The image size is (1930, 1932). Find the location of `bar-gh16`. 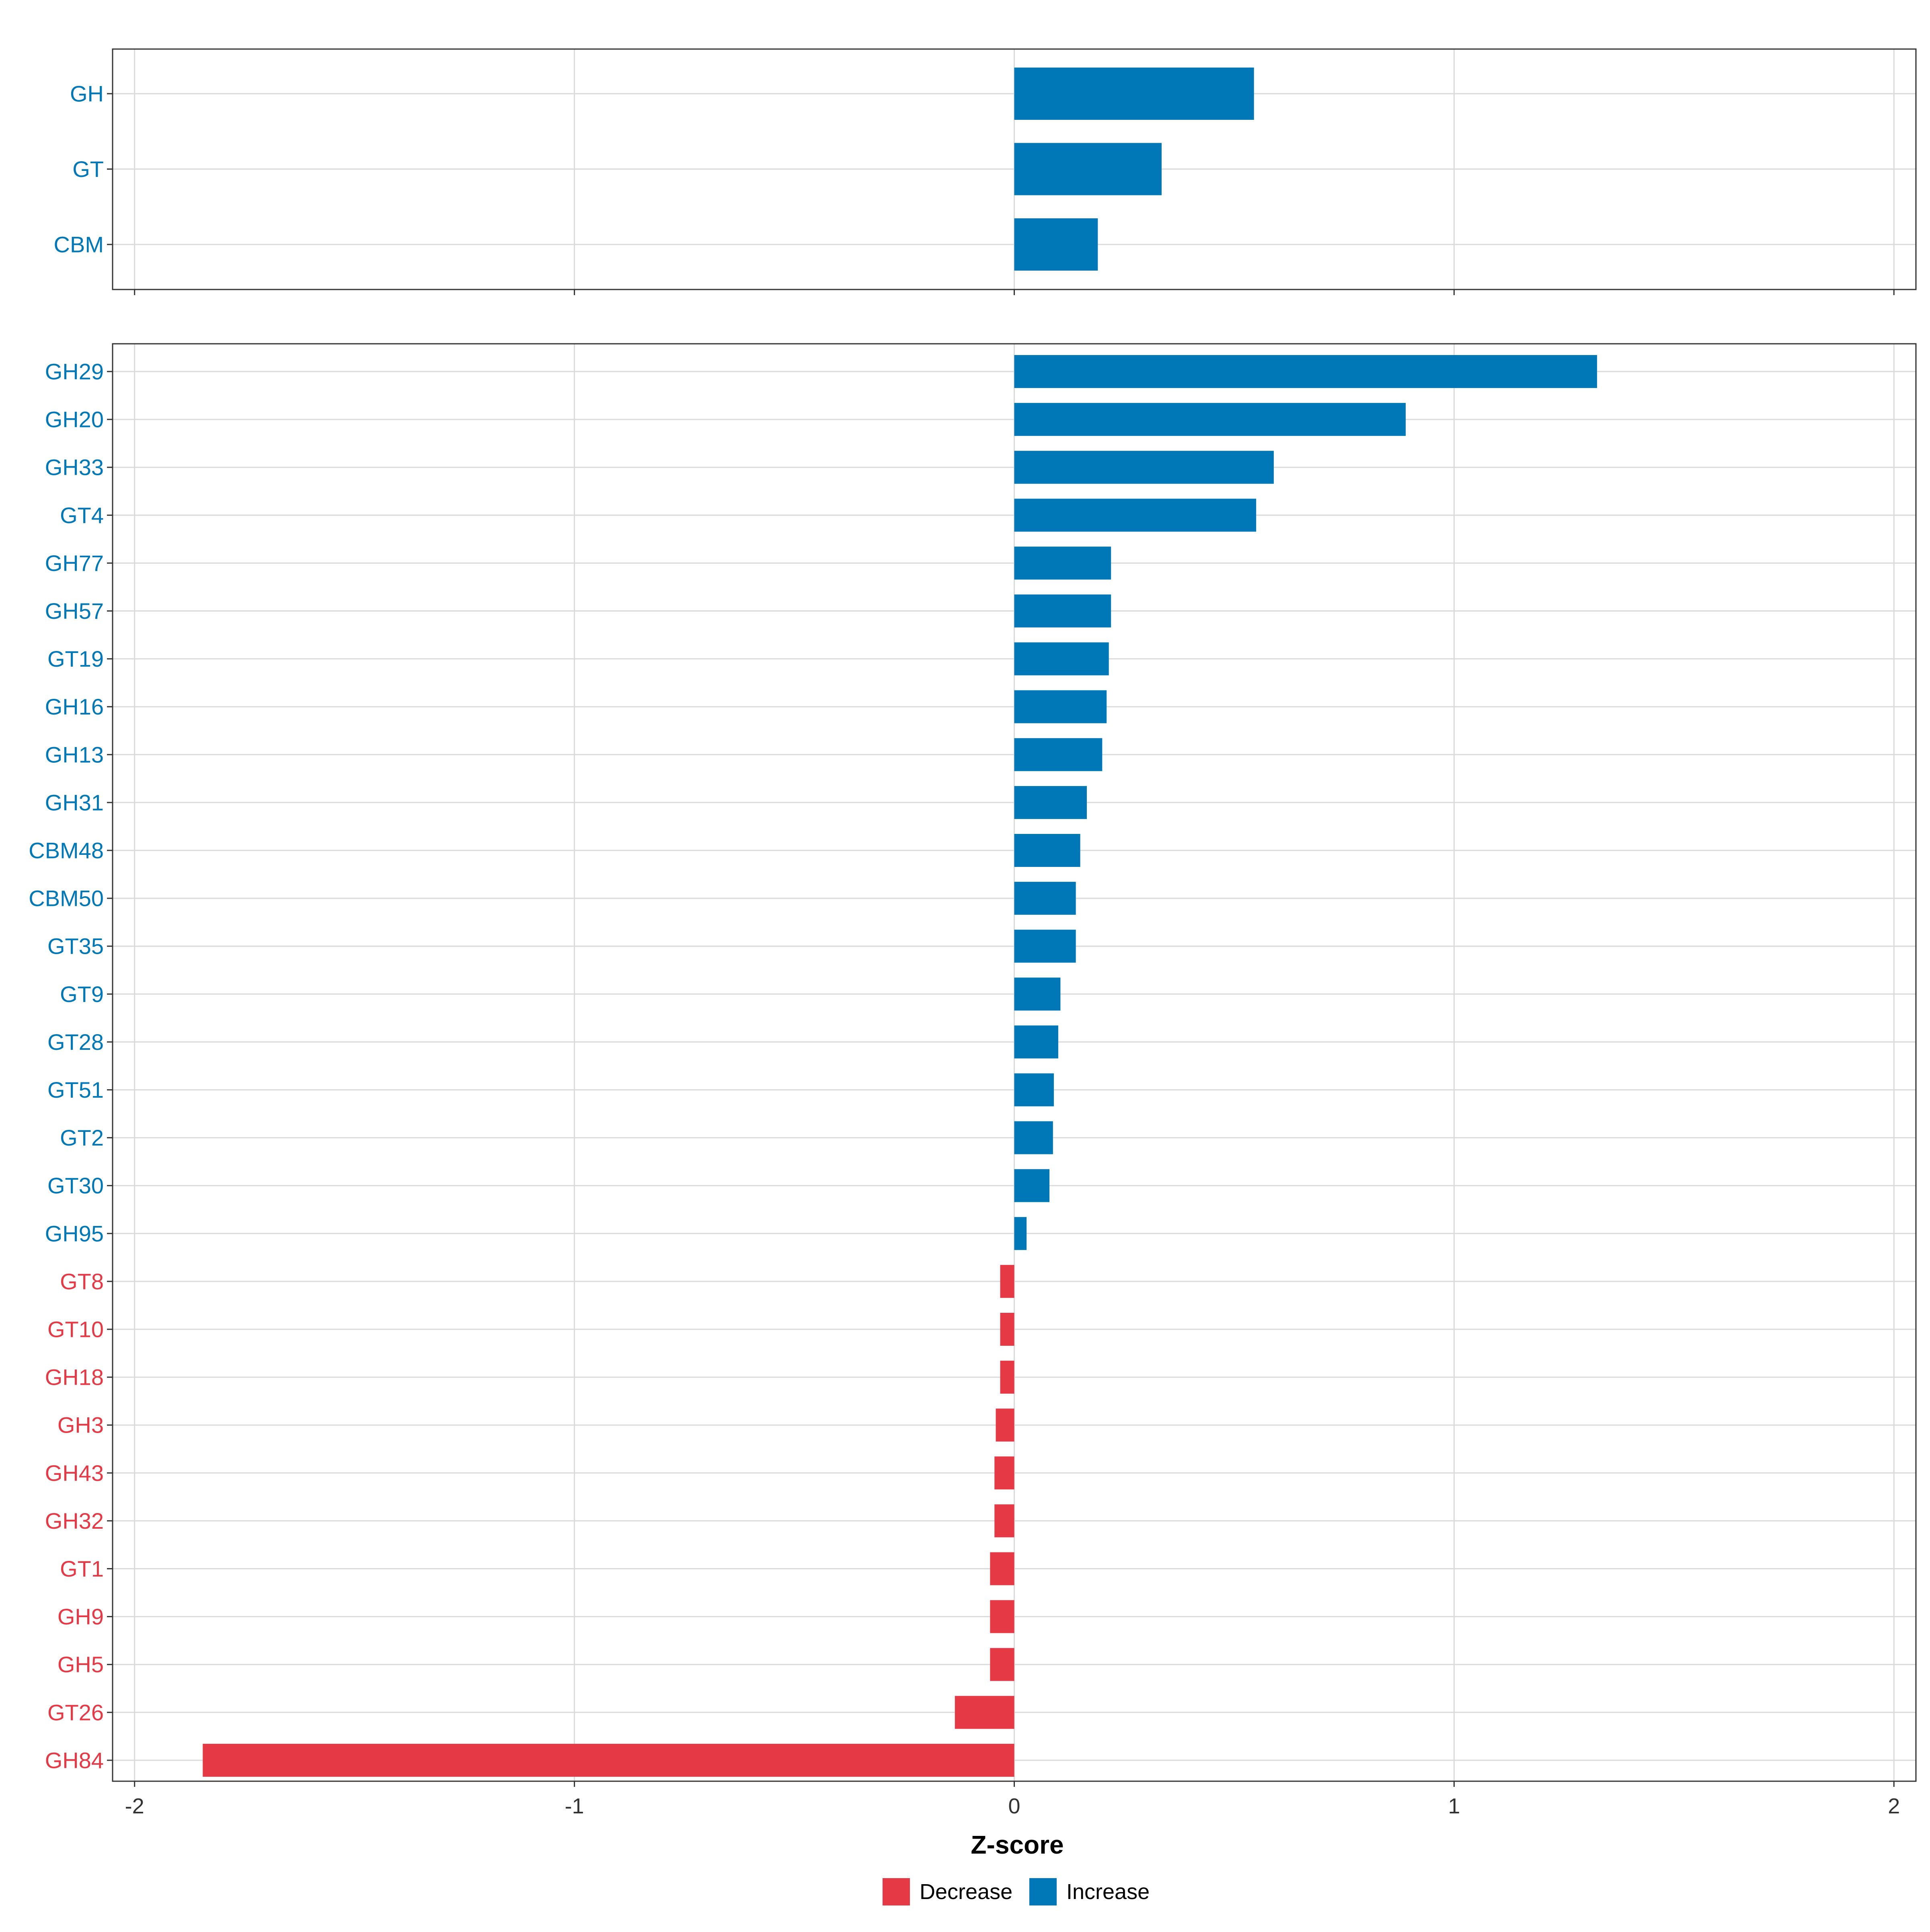

bar-gh16 is located at coordinates (1060, 706).